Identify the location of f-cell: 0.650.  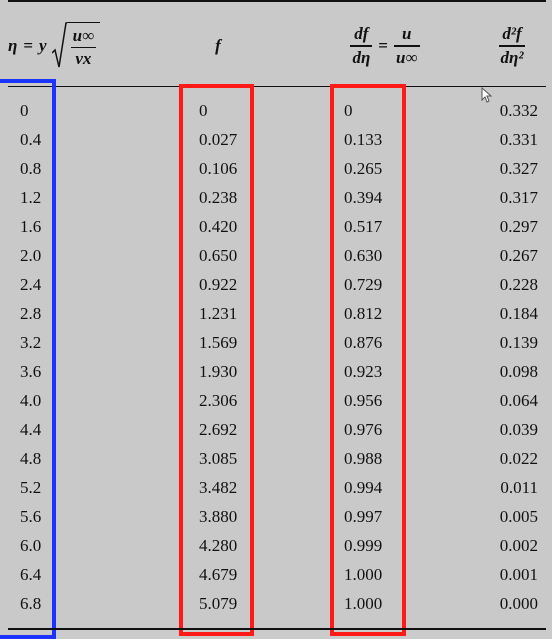
(218, 255).